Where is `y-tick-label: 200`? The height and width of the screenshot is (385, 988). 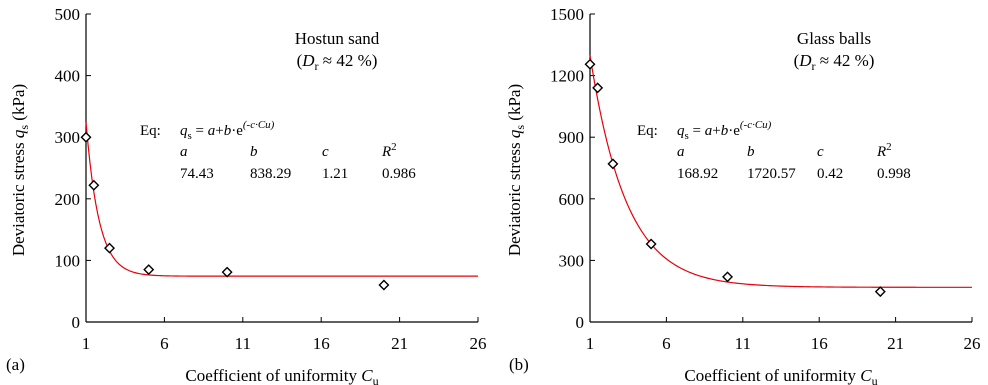 y-tick-label: 200 is located at coordinates (68, 199).